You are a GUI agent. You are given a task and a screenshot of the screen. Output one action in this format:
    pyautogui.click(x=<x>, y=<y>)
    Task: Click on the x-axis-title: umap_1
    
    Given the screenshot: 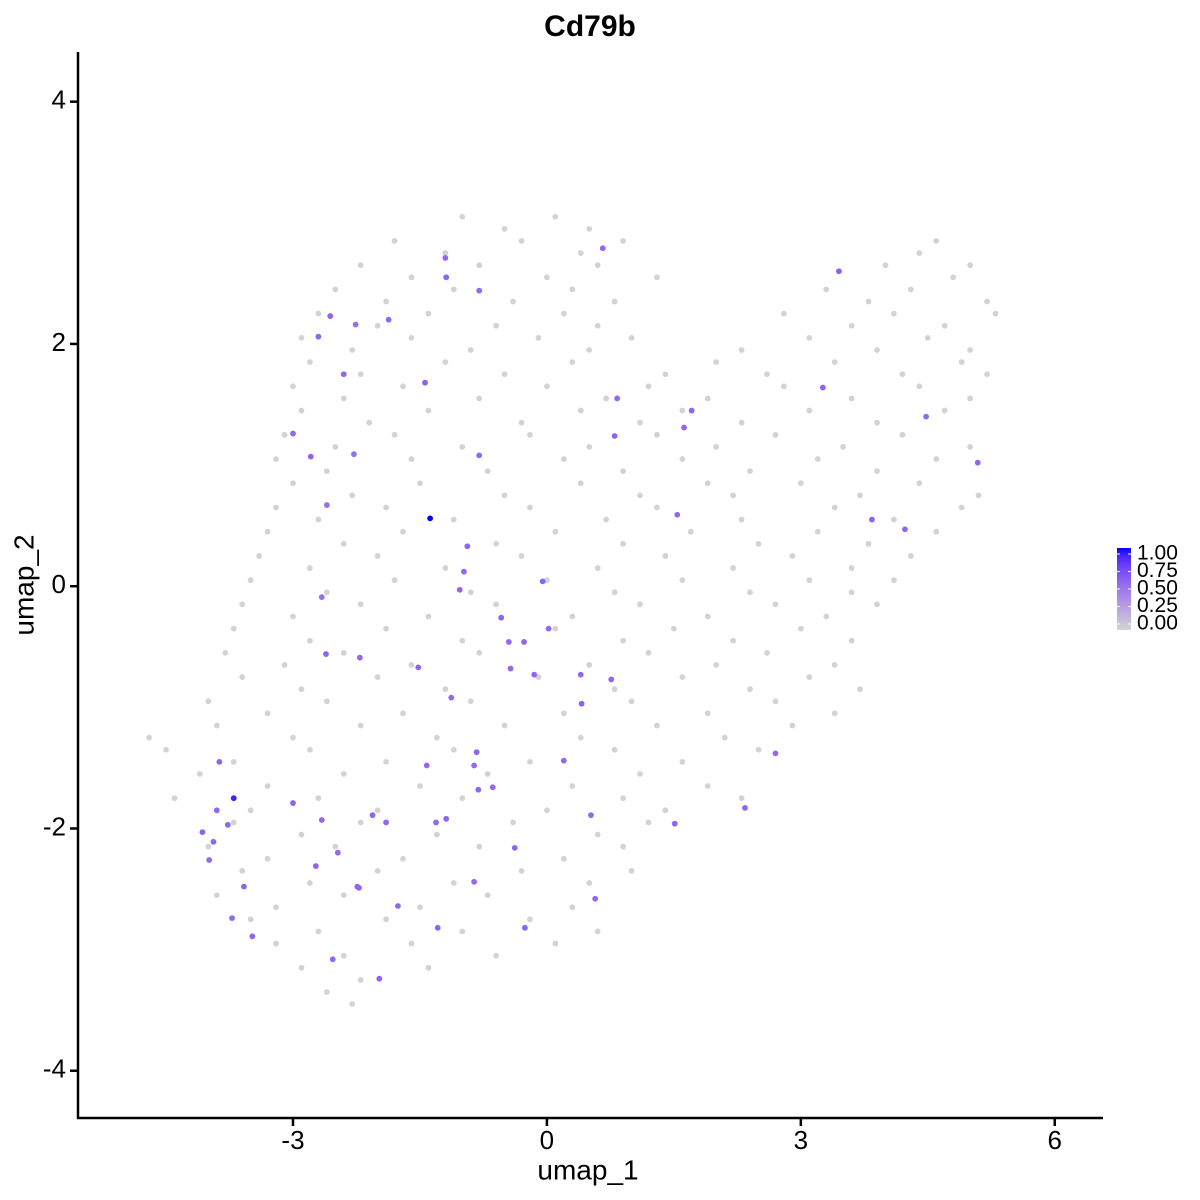 What is the action you would take?
    pyautogui.click(x=587, y=1169)
    